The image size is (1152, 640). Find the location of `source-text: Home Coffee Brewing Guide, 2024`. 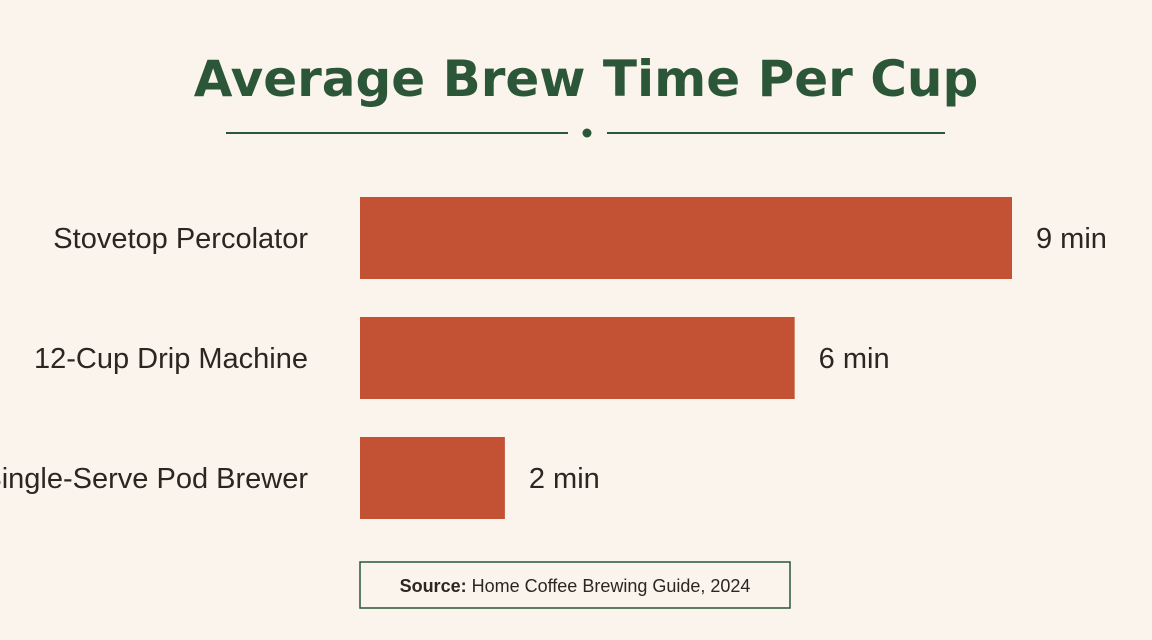

source-text: Home Coffee Brewing Guide, 2024 is located at coordinates (611, 586).